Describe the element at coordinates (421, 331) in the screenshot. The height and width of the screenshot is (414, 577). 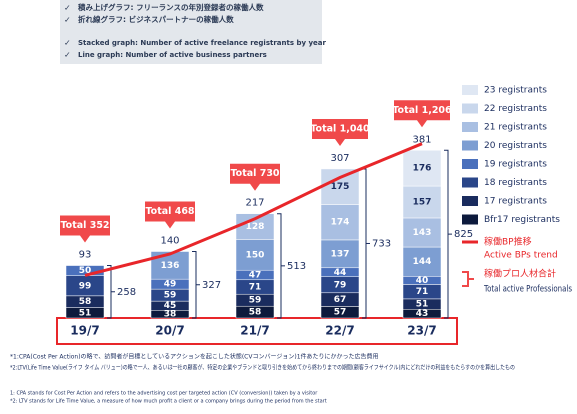
I see `x-tick-label: 23/7` at that location.